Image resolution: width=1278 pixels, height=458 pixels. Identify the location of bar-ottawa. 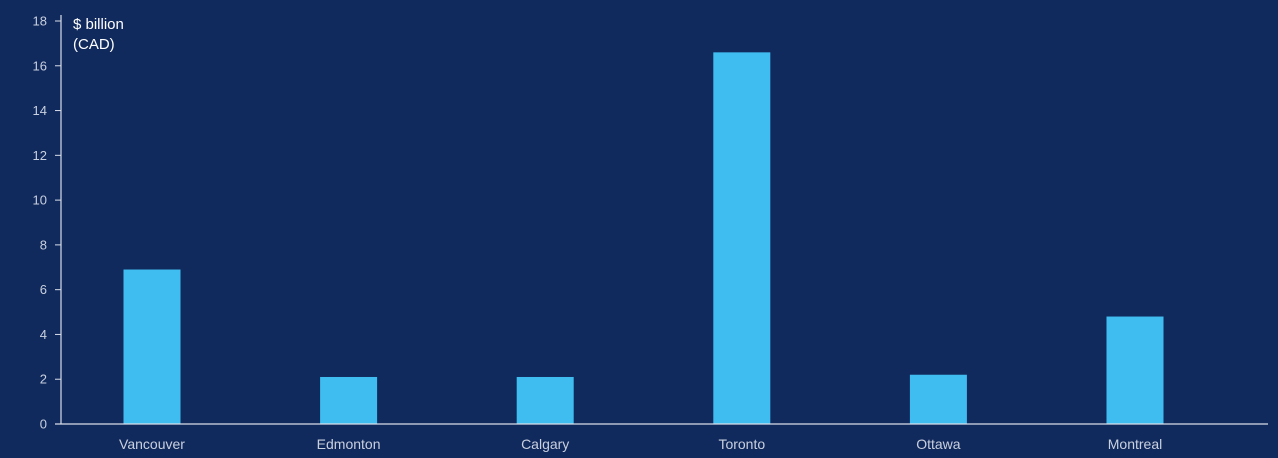
(938, 399).